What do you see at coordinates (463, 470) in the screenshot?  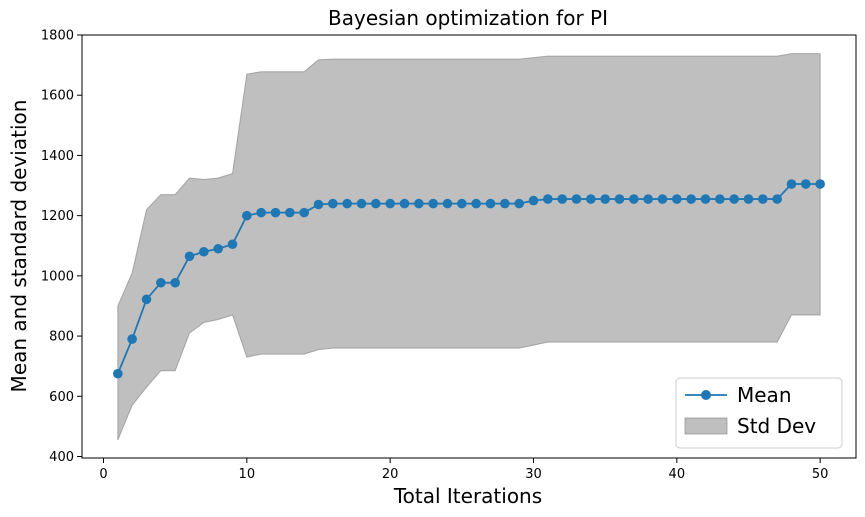 I see `x-axis: 0 10 20 30 40 50` at bounding box center [463, 470].